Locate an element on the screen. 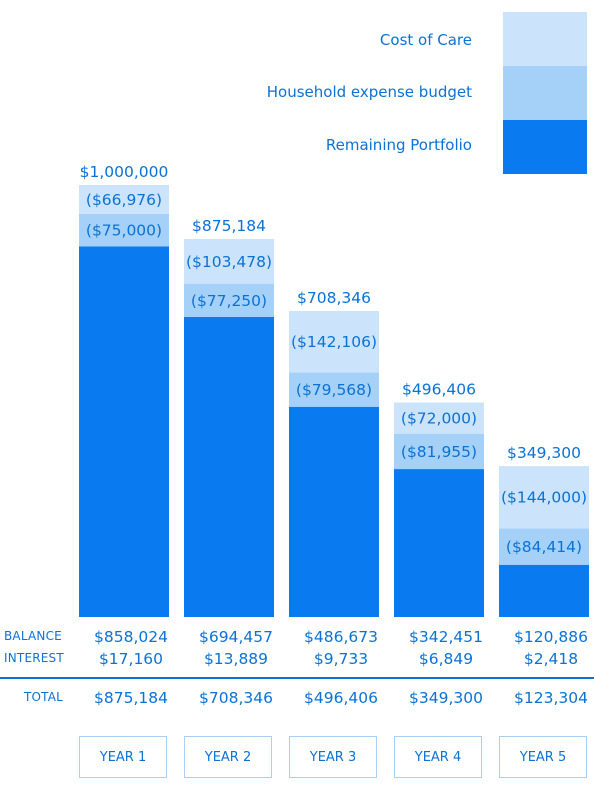 The height and width of the screenshot is (792, 594). bar-total-label: $875,184 is located at coordinates (229, 226).